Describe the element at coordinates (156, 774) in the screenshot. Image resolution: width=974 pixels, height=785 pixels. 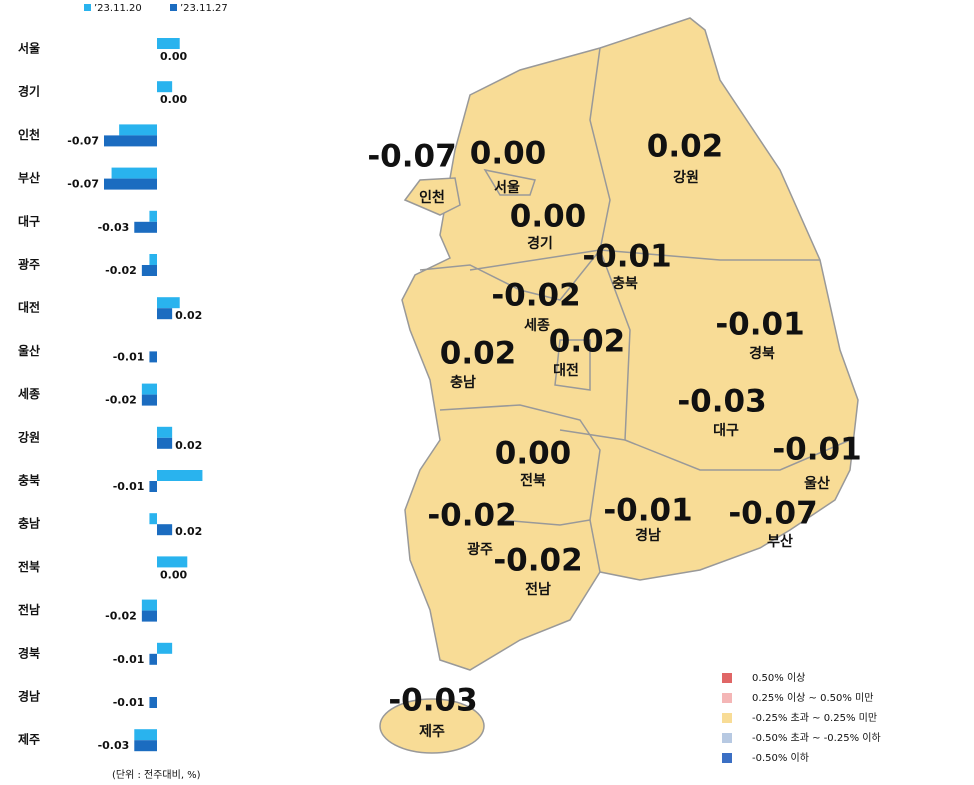
I see `unit-note: (단위 : 전주대비, %)` at that location.